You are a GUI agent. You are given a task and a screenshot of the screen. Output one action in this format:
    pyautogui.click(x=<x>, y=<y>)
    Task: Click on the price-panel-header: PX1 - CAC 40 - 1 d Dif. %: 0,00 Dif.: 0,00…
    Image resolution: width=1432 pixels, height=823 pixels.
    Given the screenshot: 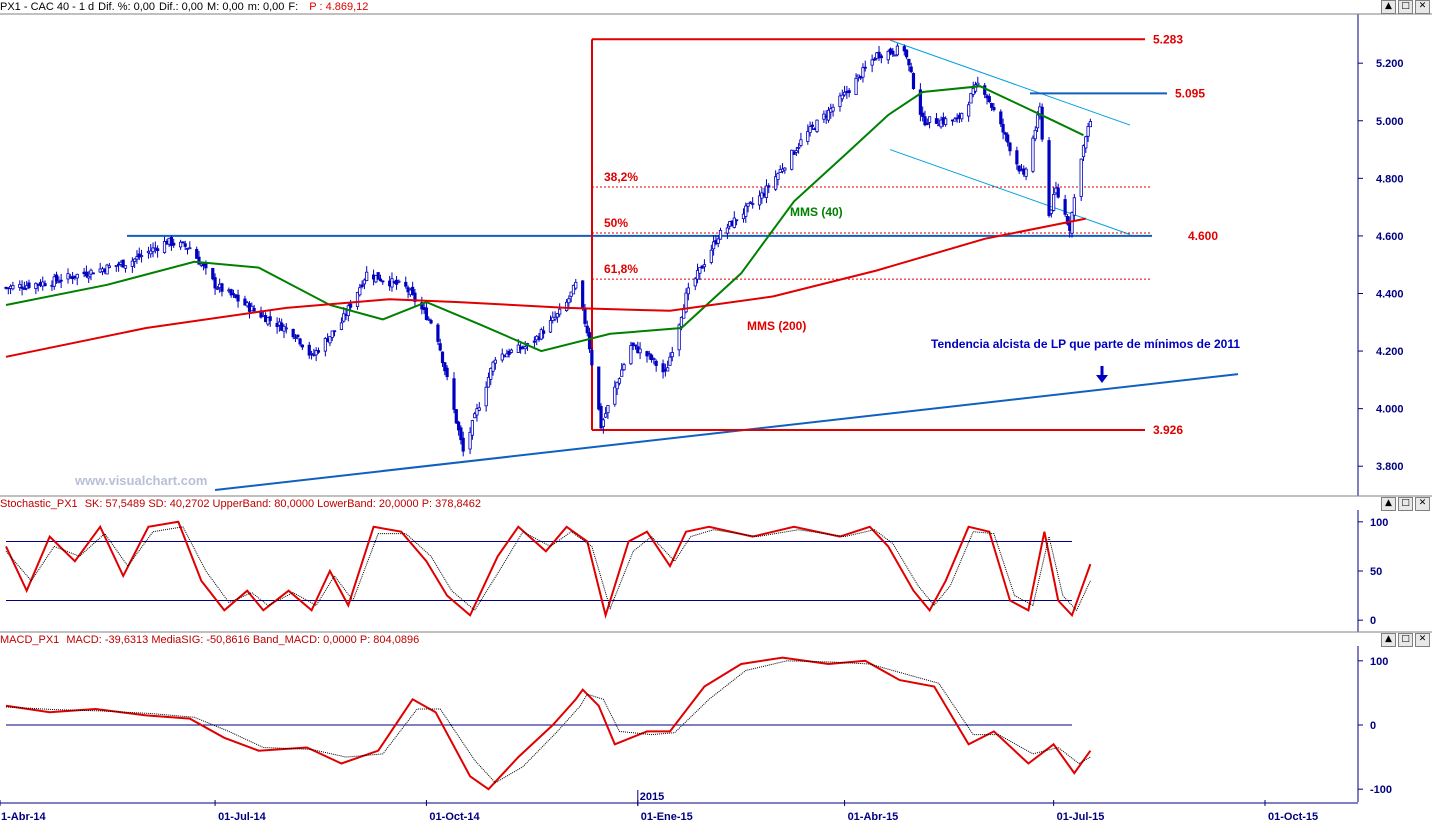 What is the action you would take?
    pyautogui.click(x=716, y=7)
    